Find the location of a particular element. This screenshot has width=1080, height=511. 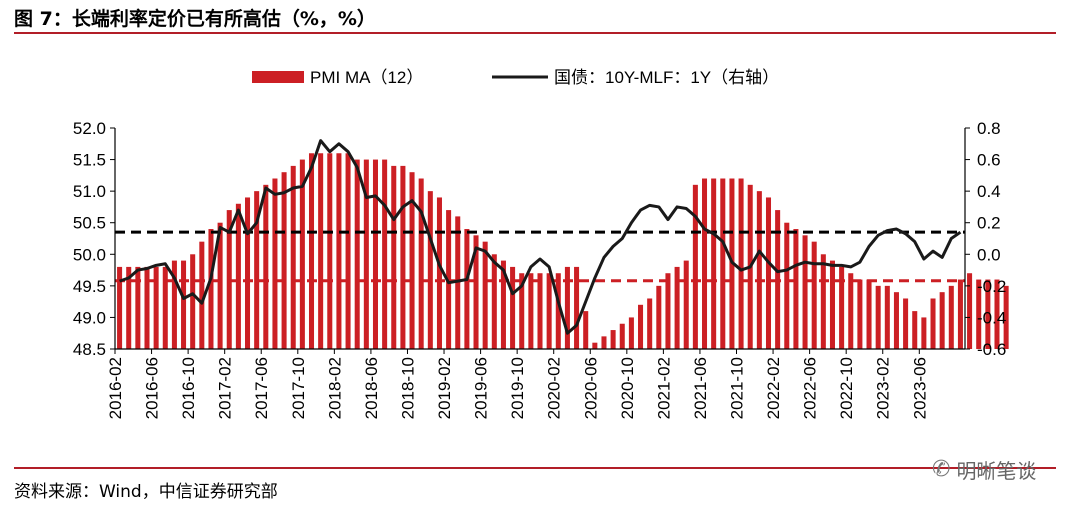

left-tick-label: 49.0 is located at coordinates (89, 317).